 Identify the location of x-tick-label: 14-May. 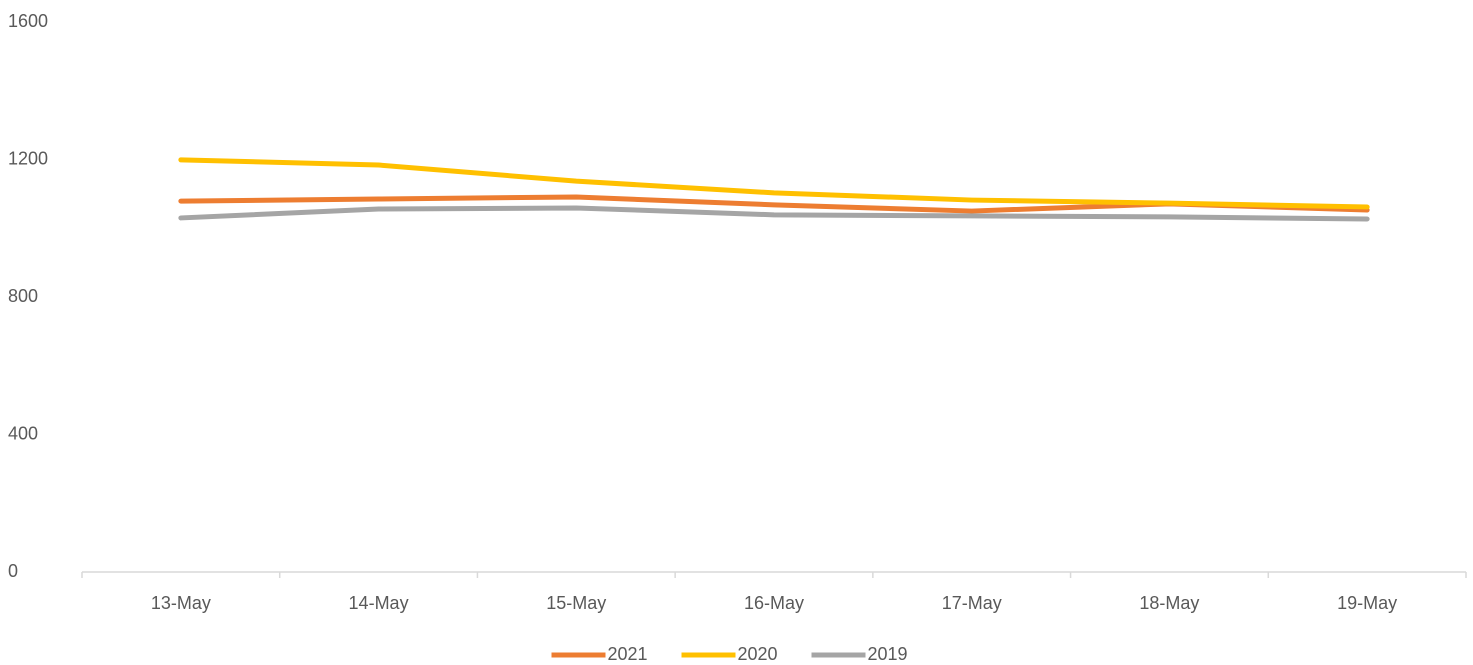
(379, 603).